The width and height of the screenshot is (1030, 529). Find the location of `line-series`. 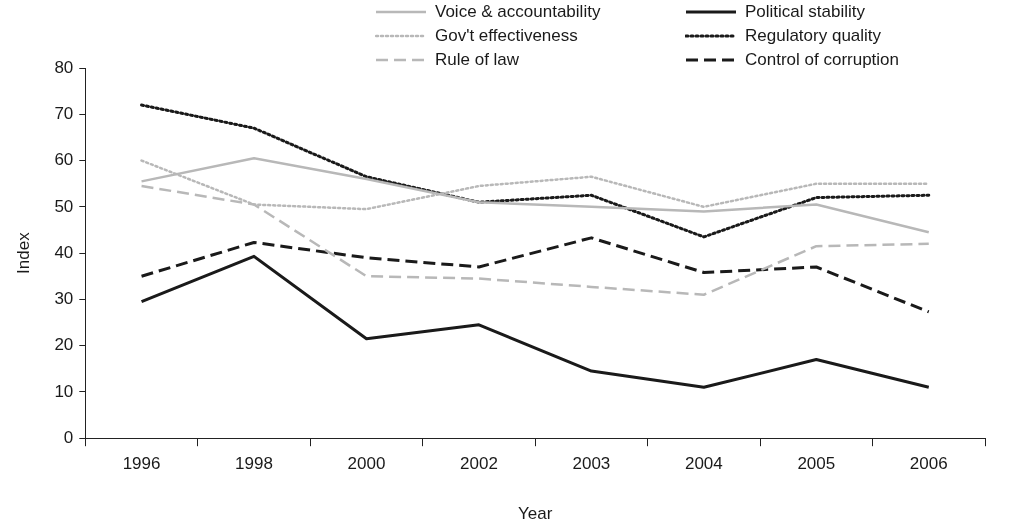

line-series is located at coordinates (535, 275).